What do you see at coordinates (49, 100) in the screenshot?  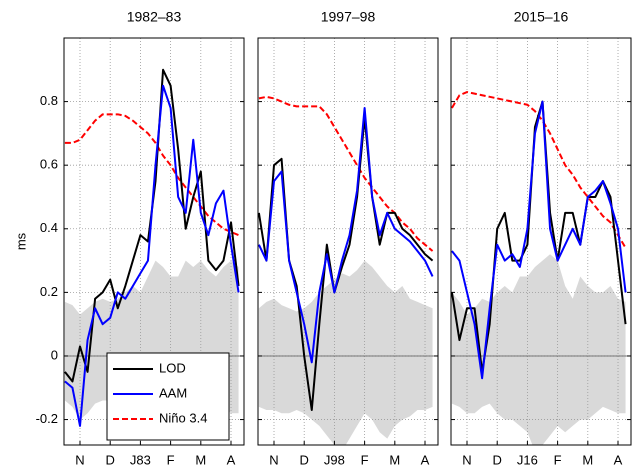 I see `y-tick-label: 0.8` at bounding box center [49, 100].